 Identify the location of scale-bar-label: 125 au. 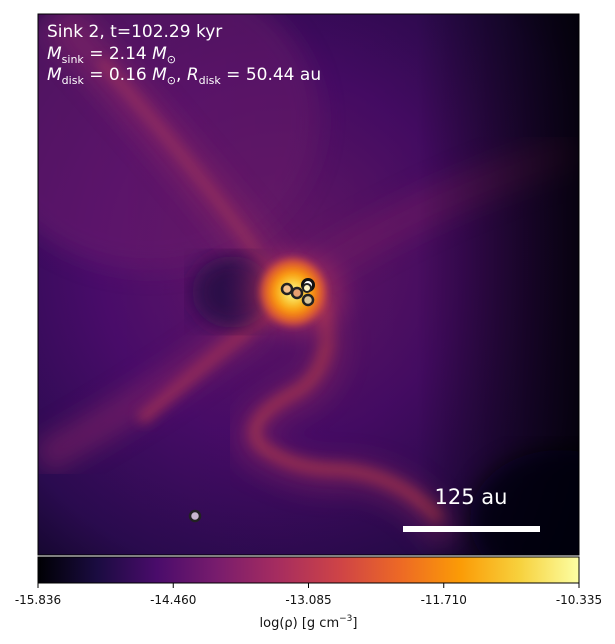
(471, 497).